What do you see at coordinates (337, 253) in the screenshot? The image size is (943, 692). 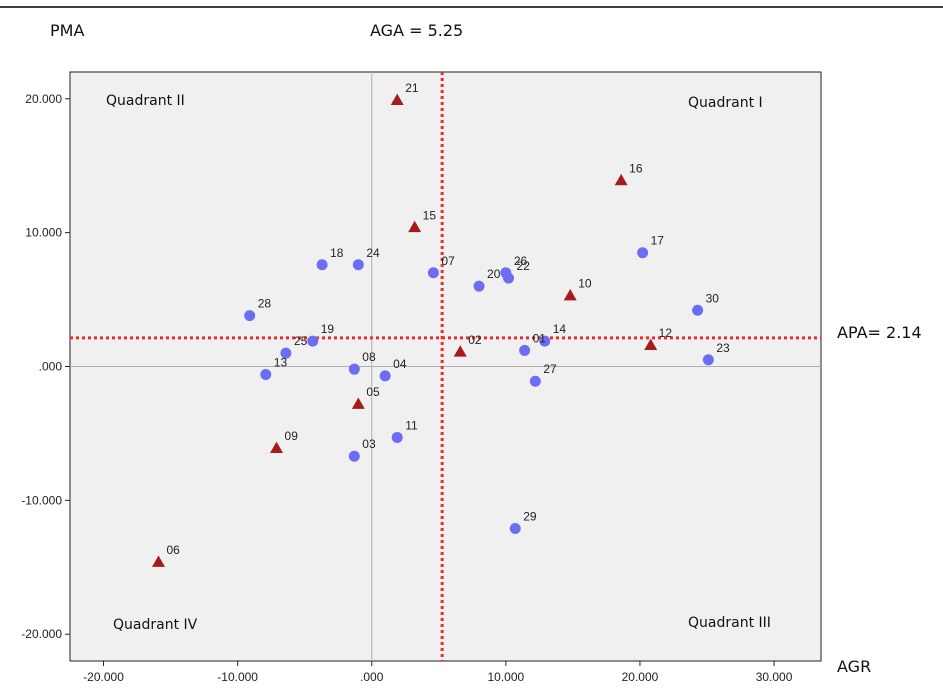 I see `point-label-18: 18` at bounding box center [337, 253].